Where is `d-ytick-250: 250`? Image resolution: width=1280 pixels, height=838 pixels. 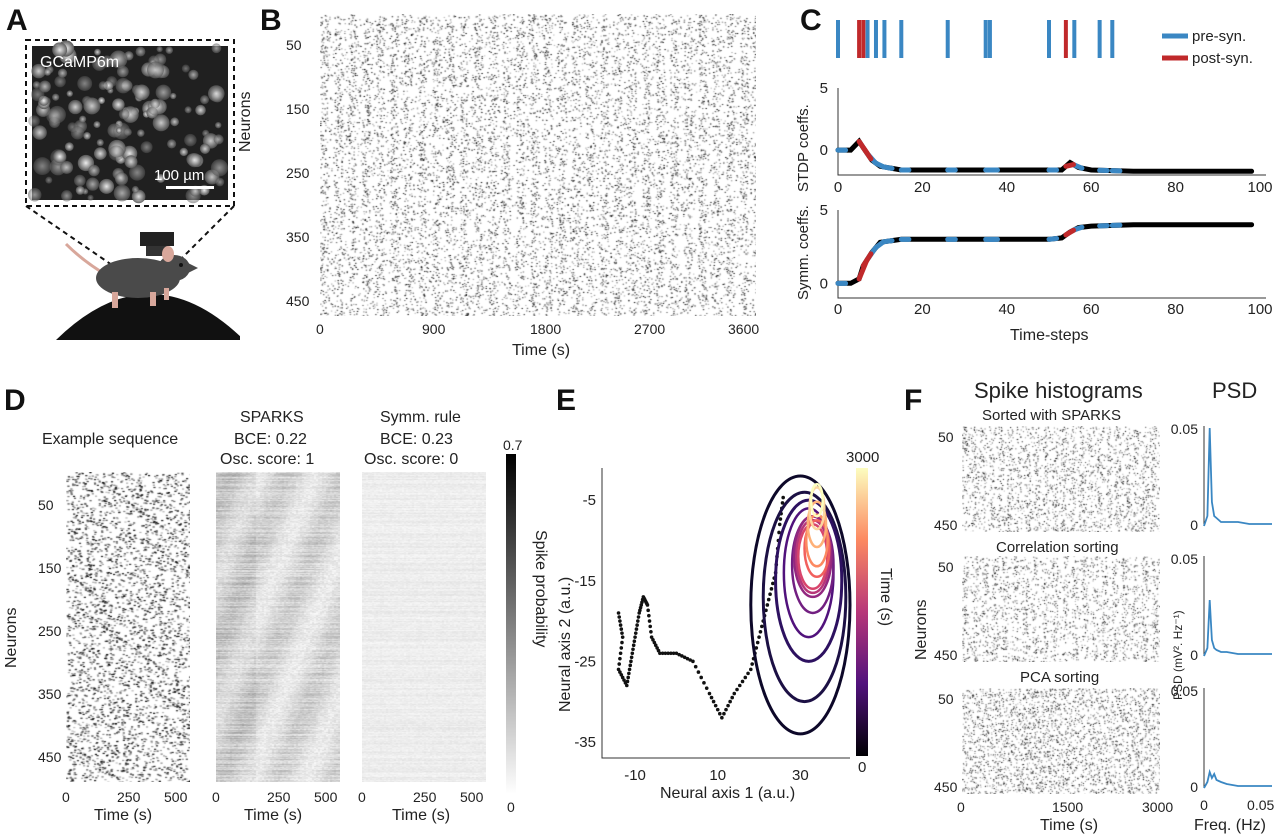
d-ytick-250: 250 is located at coordinates (50, 631).